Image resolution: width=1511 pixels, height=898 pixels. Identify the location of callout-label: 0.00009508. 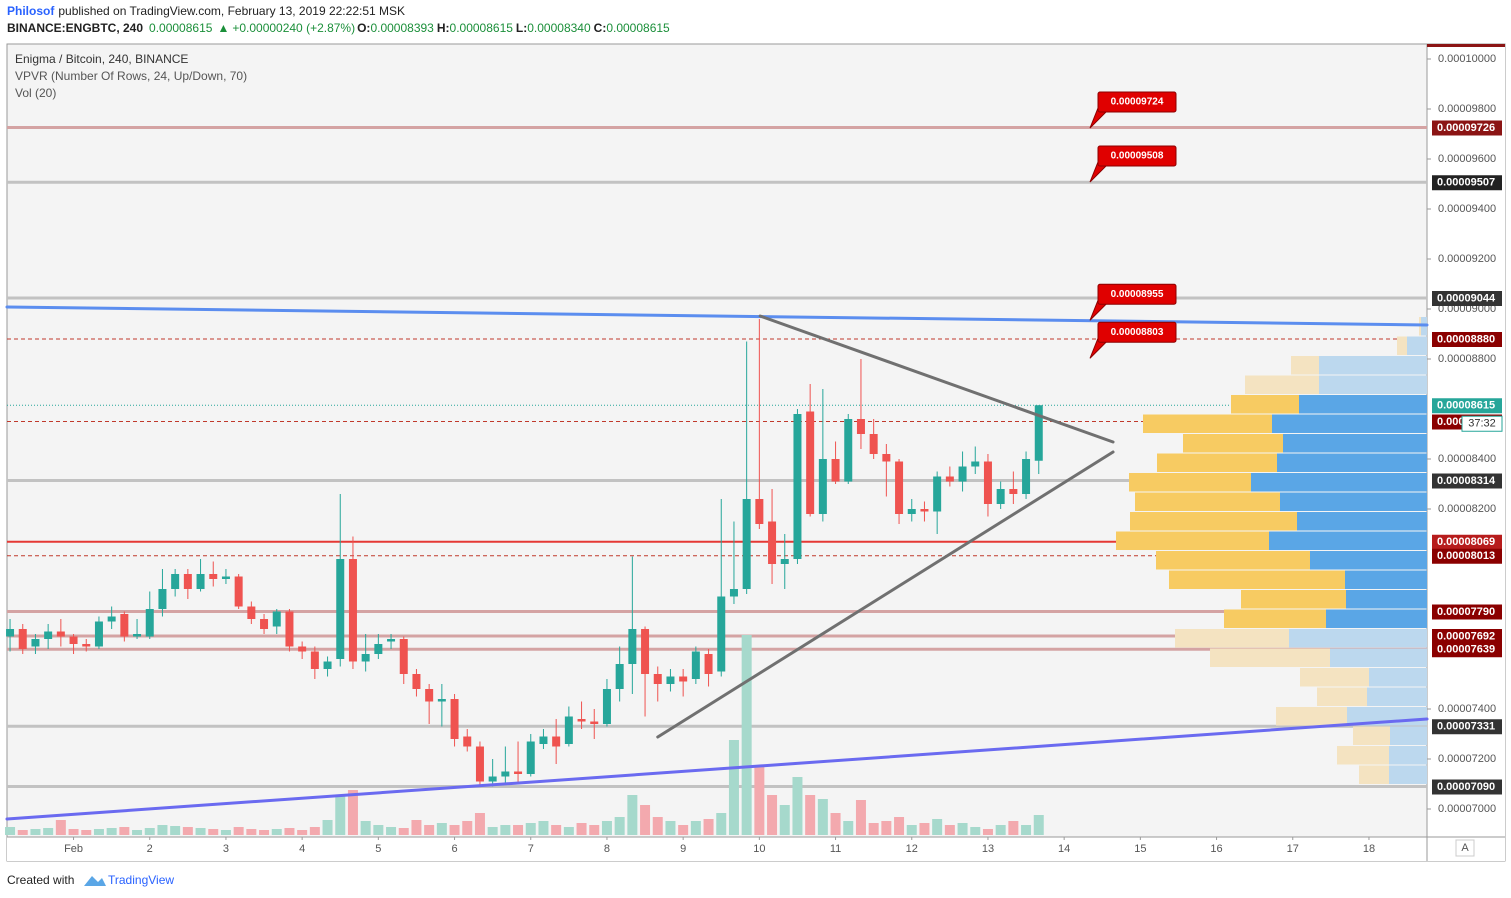
(1137, 156).